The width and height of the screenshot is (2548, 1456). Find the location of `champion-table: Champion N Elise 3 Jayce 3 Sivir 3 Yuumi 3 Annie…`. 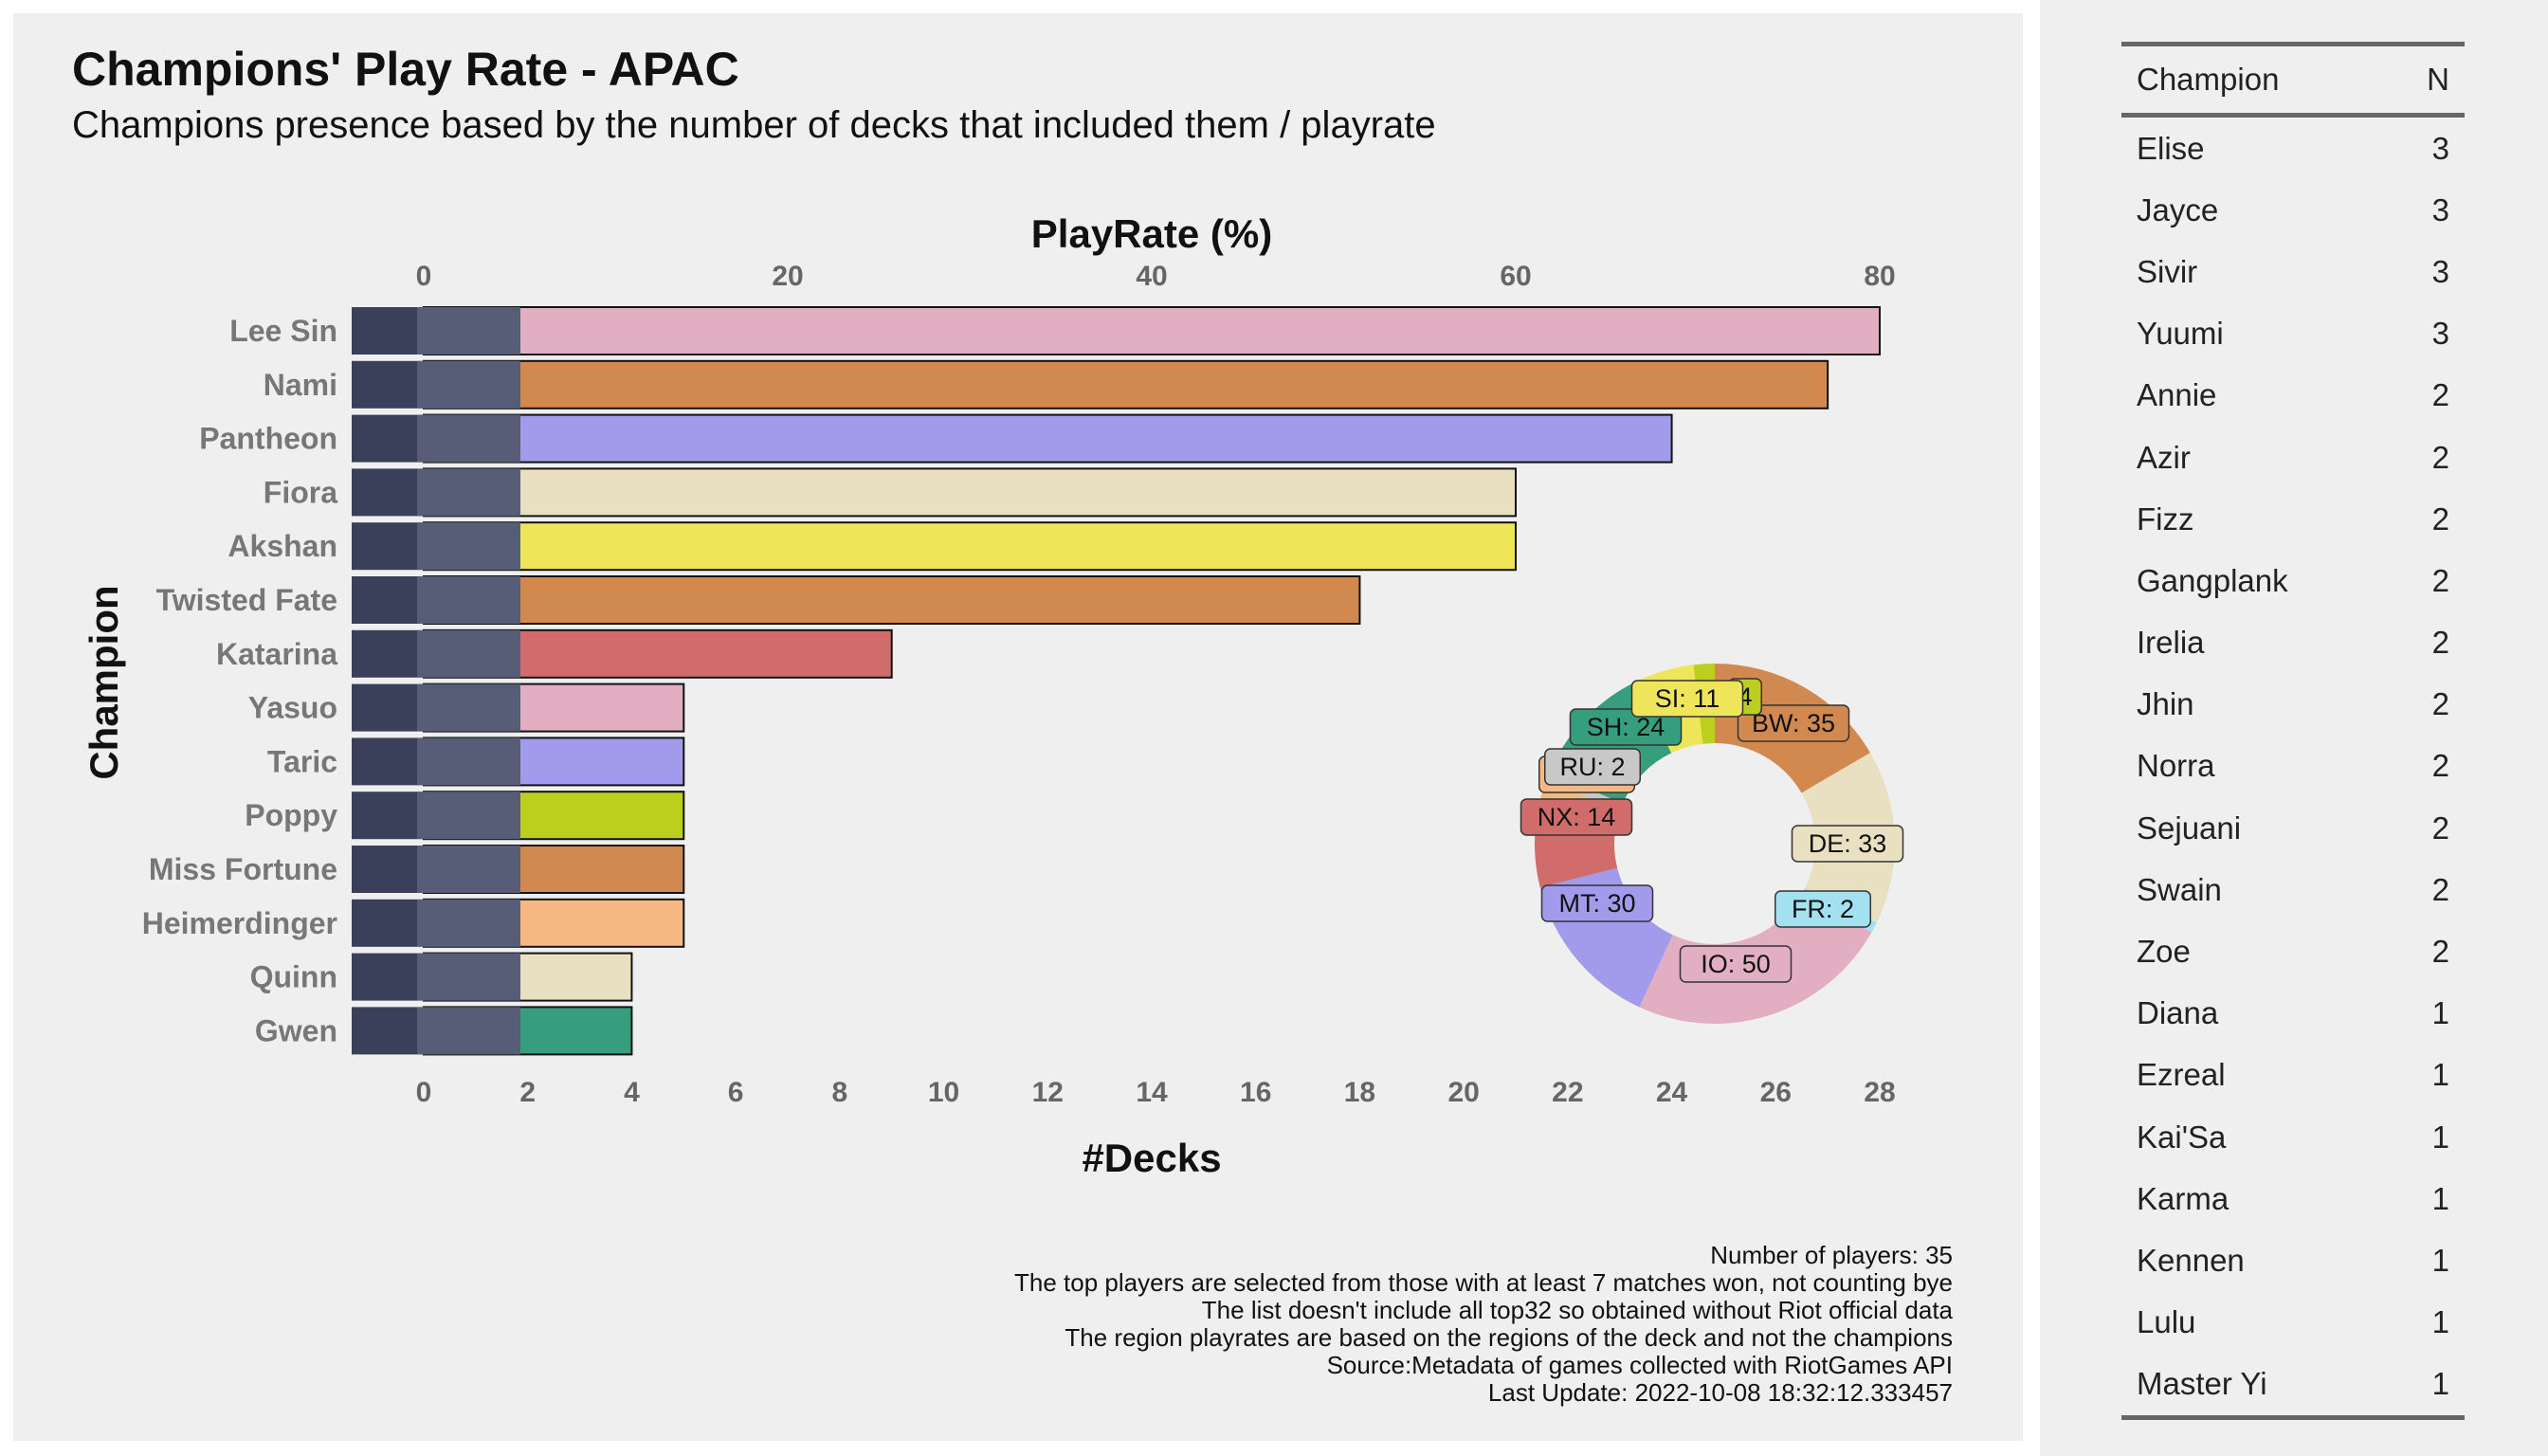

champion-table: Champion N Elise 3 Jayce 3 Sivir 3 Yuumi 3 Annie… is located at coordinates (2293, 731).